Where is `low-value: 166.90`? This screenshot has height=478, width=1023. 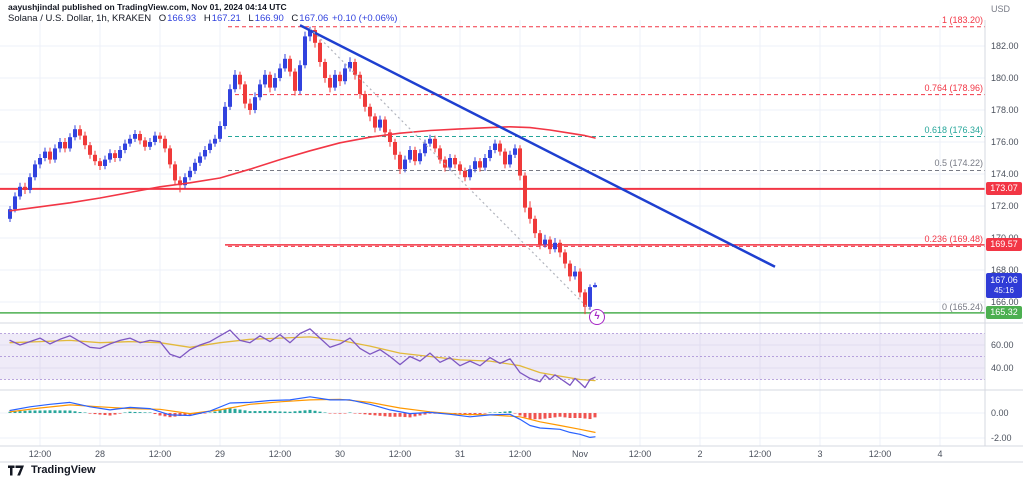
low-value: 166.90 is located at coordinates (269, 18).